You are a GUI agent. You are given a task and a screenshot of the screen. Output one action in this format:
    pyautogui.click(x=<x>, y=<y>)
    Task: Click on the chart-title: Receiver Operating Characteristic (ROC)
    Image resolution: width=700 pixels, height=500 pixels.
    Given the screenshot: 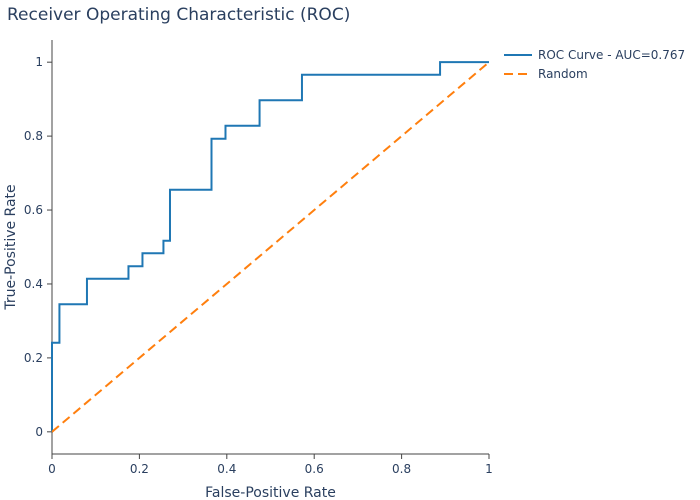 What is the action you would take?
    pyautogui.click(x=178, y=15)
    